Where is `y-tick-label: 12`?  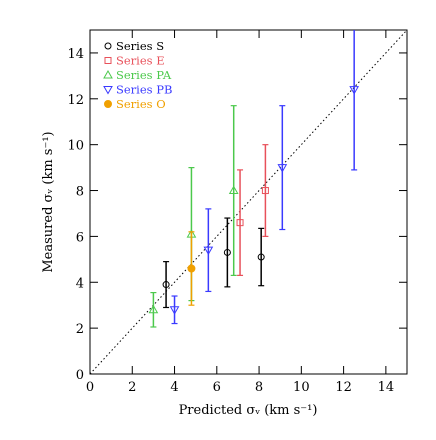
y-tick-label: 12 is located at coordinates (75, 100).